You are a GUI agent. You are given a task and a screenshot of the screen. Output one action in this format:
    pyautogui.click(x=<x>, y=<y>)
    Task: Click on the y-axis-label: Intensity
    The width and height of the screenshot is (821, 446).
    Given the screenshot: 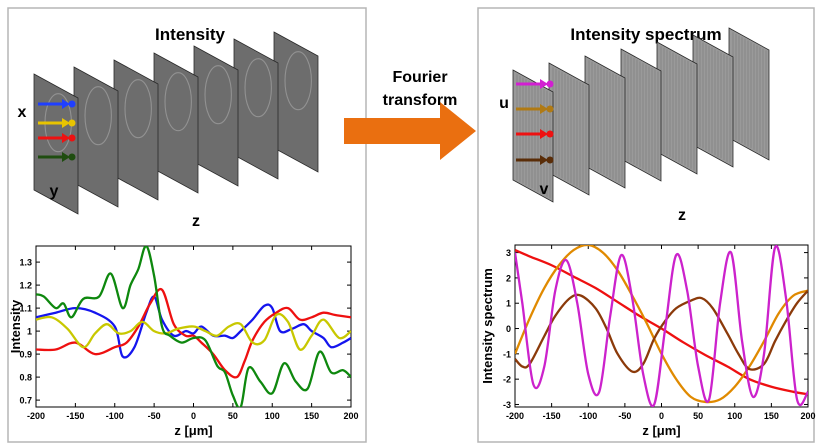 What is the action you would take?
    pyautogui.click(x=15, y=326)
    